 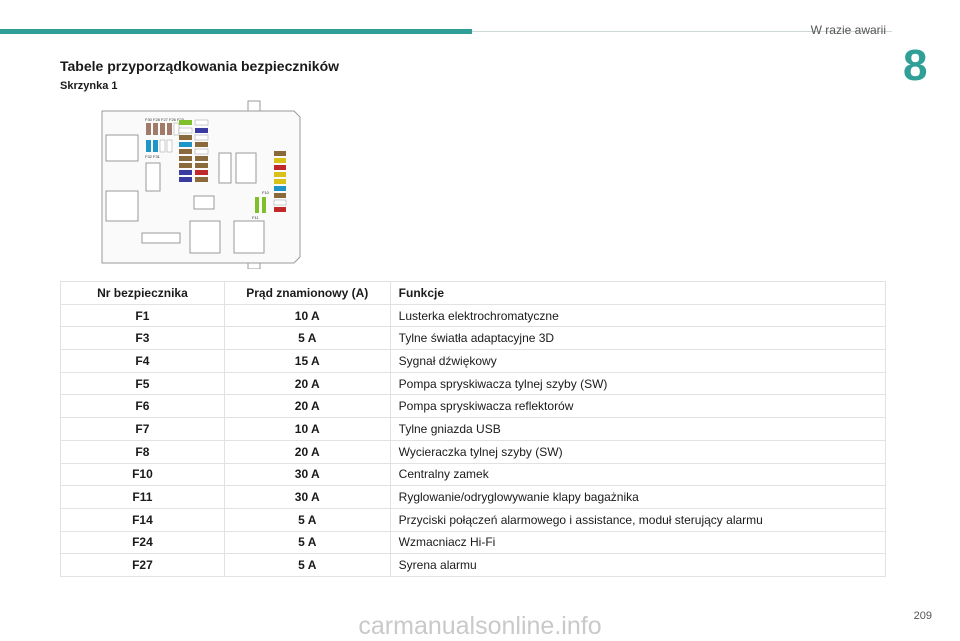 I want to click on fuse-number: F6, so click(x=142, y=406).